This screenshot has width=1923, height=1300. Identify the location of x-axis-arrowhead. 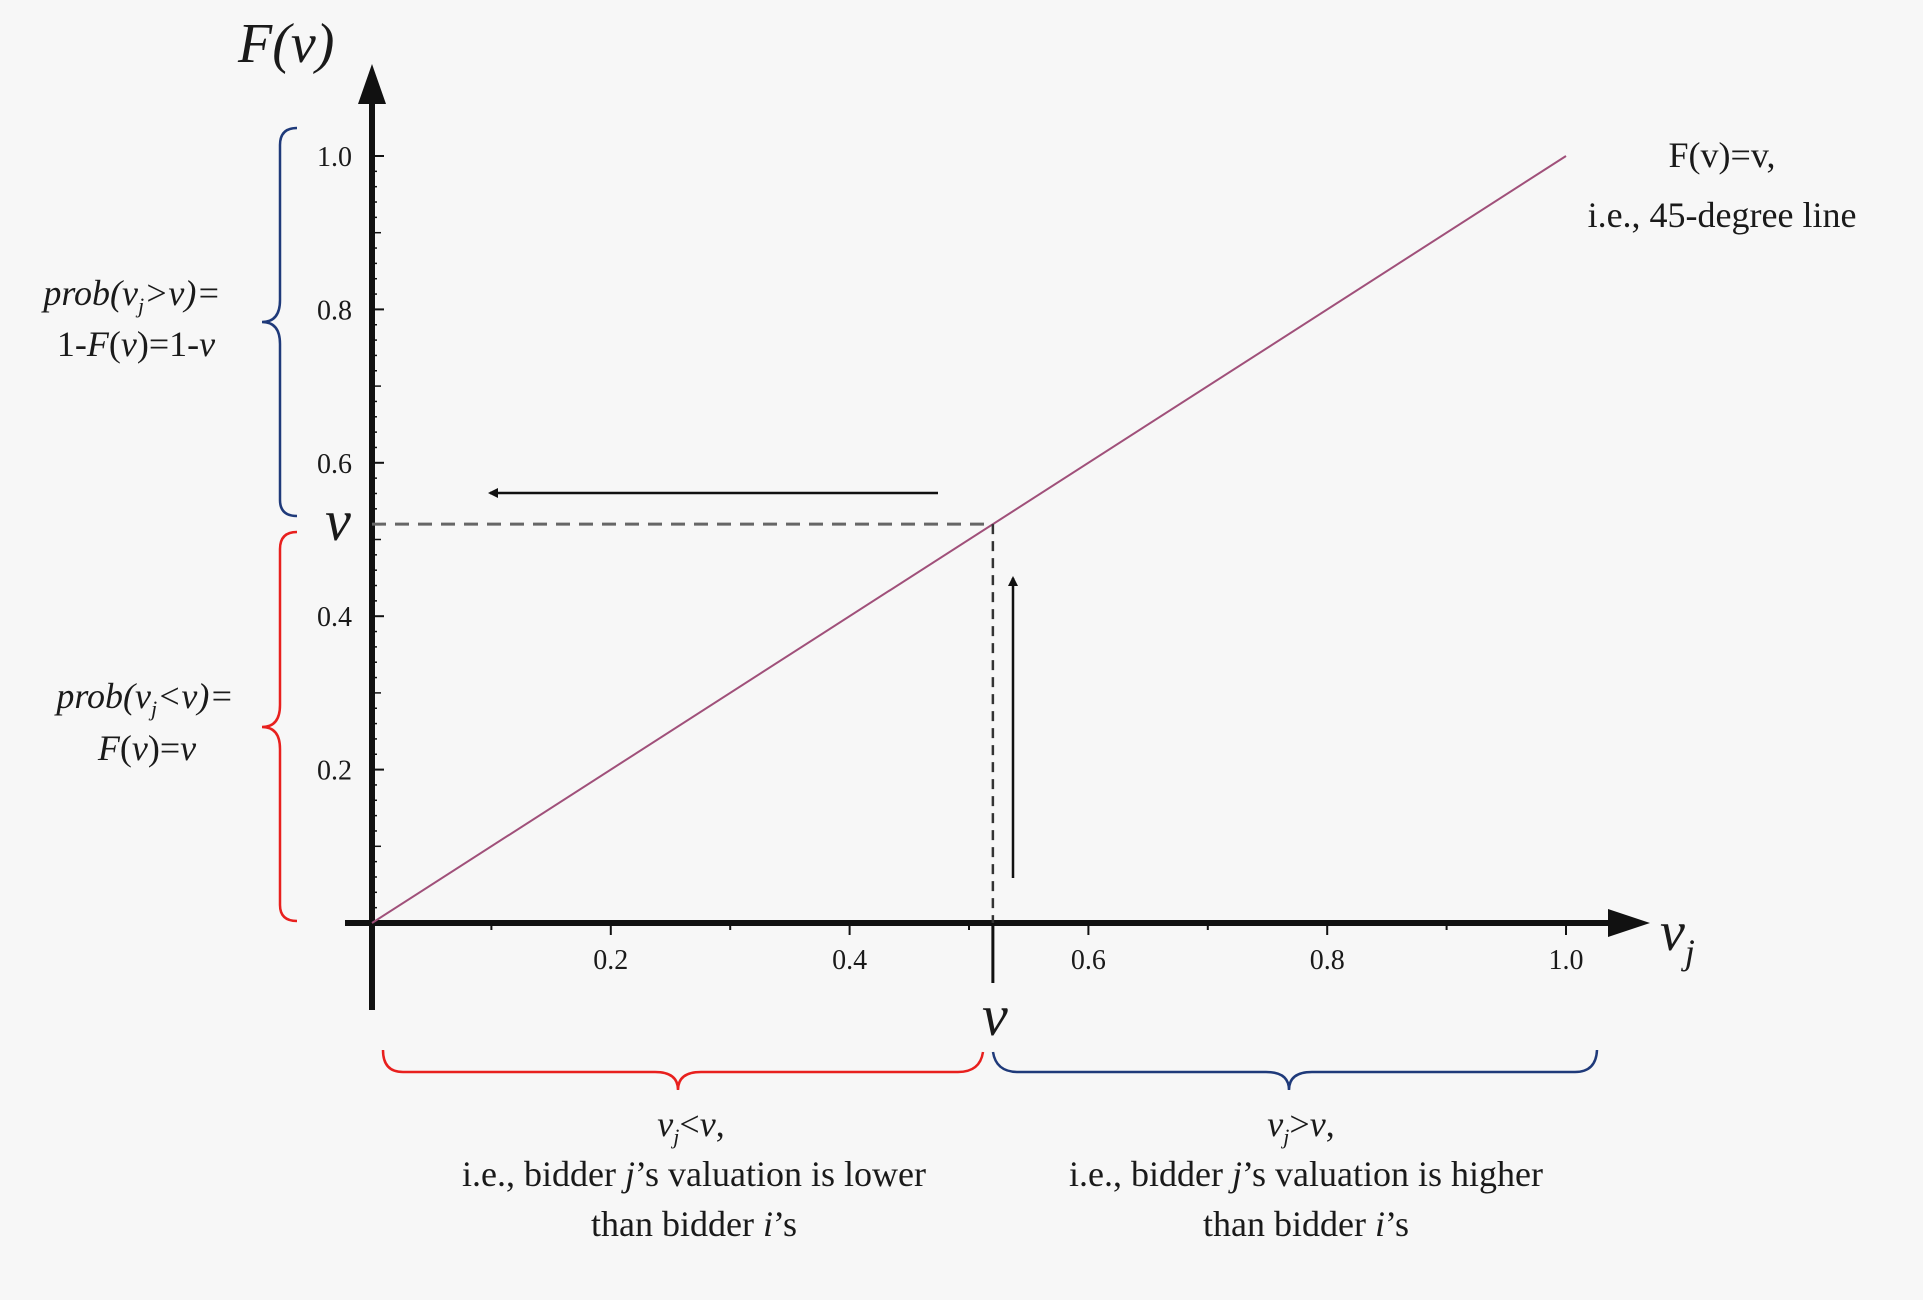
(1629, 923).